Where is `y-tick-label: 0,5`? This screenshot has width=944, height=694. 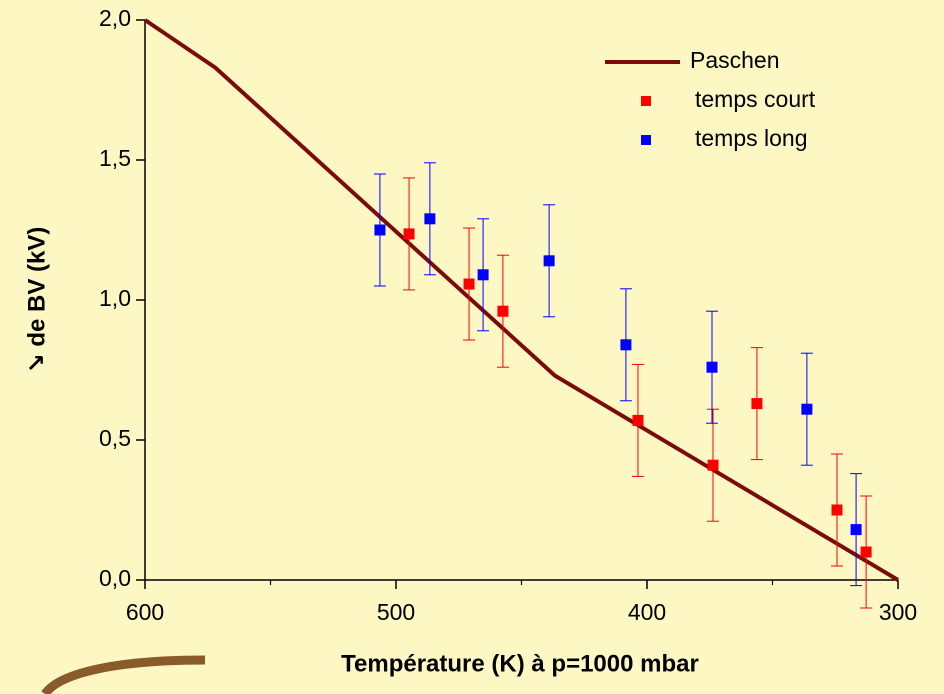 y-tick-label: 0,5 is located at coordinates (115, 438).